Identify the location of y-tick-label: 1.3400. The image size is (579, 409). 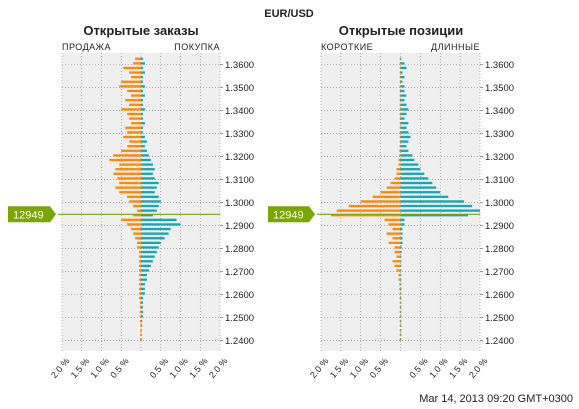
(239, 111).